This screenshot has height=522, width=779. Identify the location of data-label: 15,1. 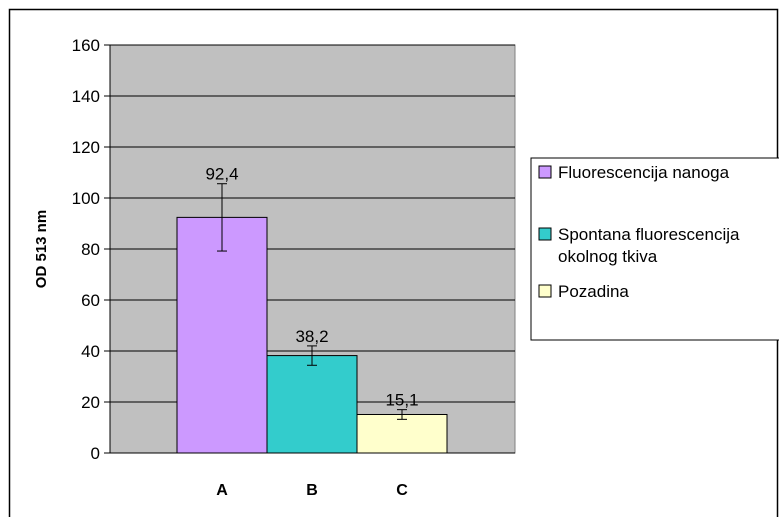
(401, 400).